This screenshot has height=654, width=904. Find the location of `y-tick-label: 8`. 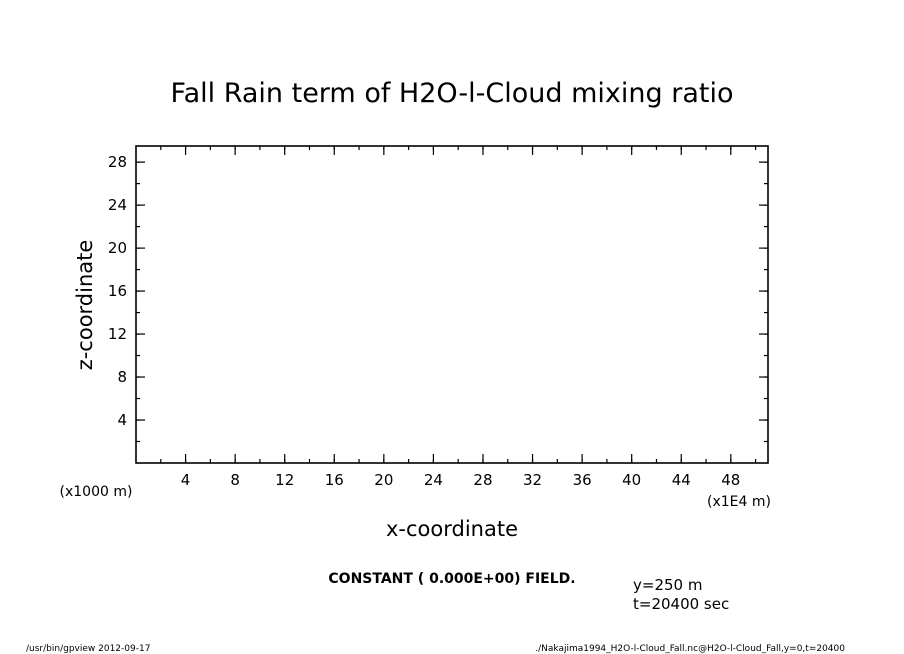

y-tick-label: 8 is located at coordinates (122, 377).